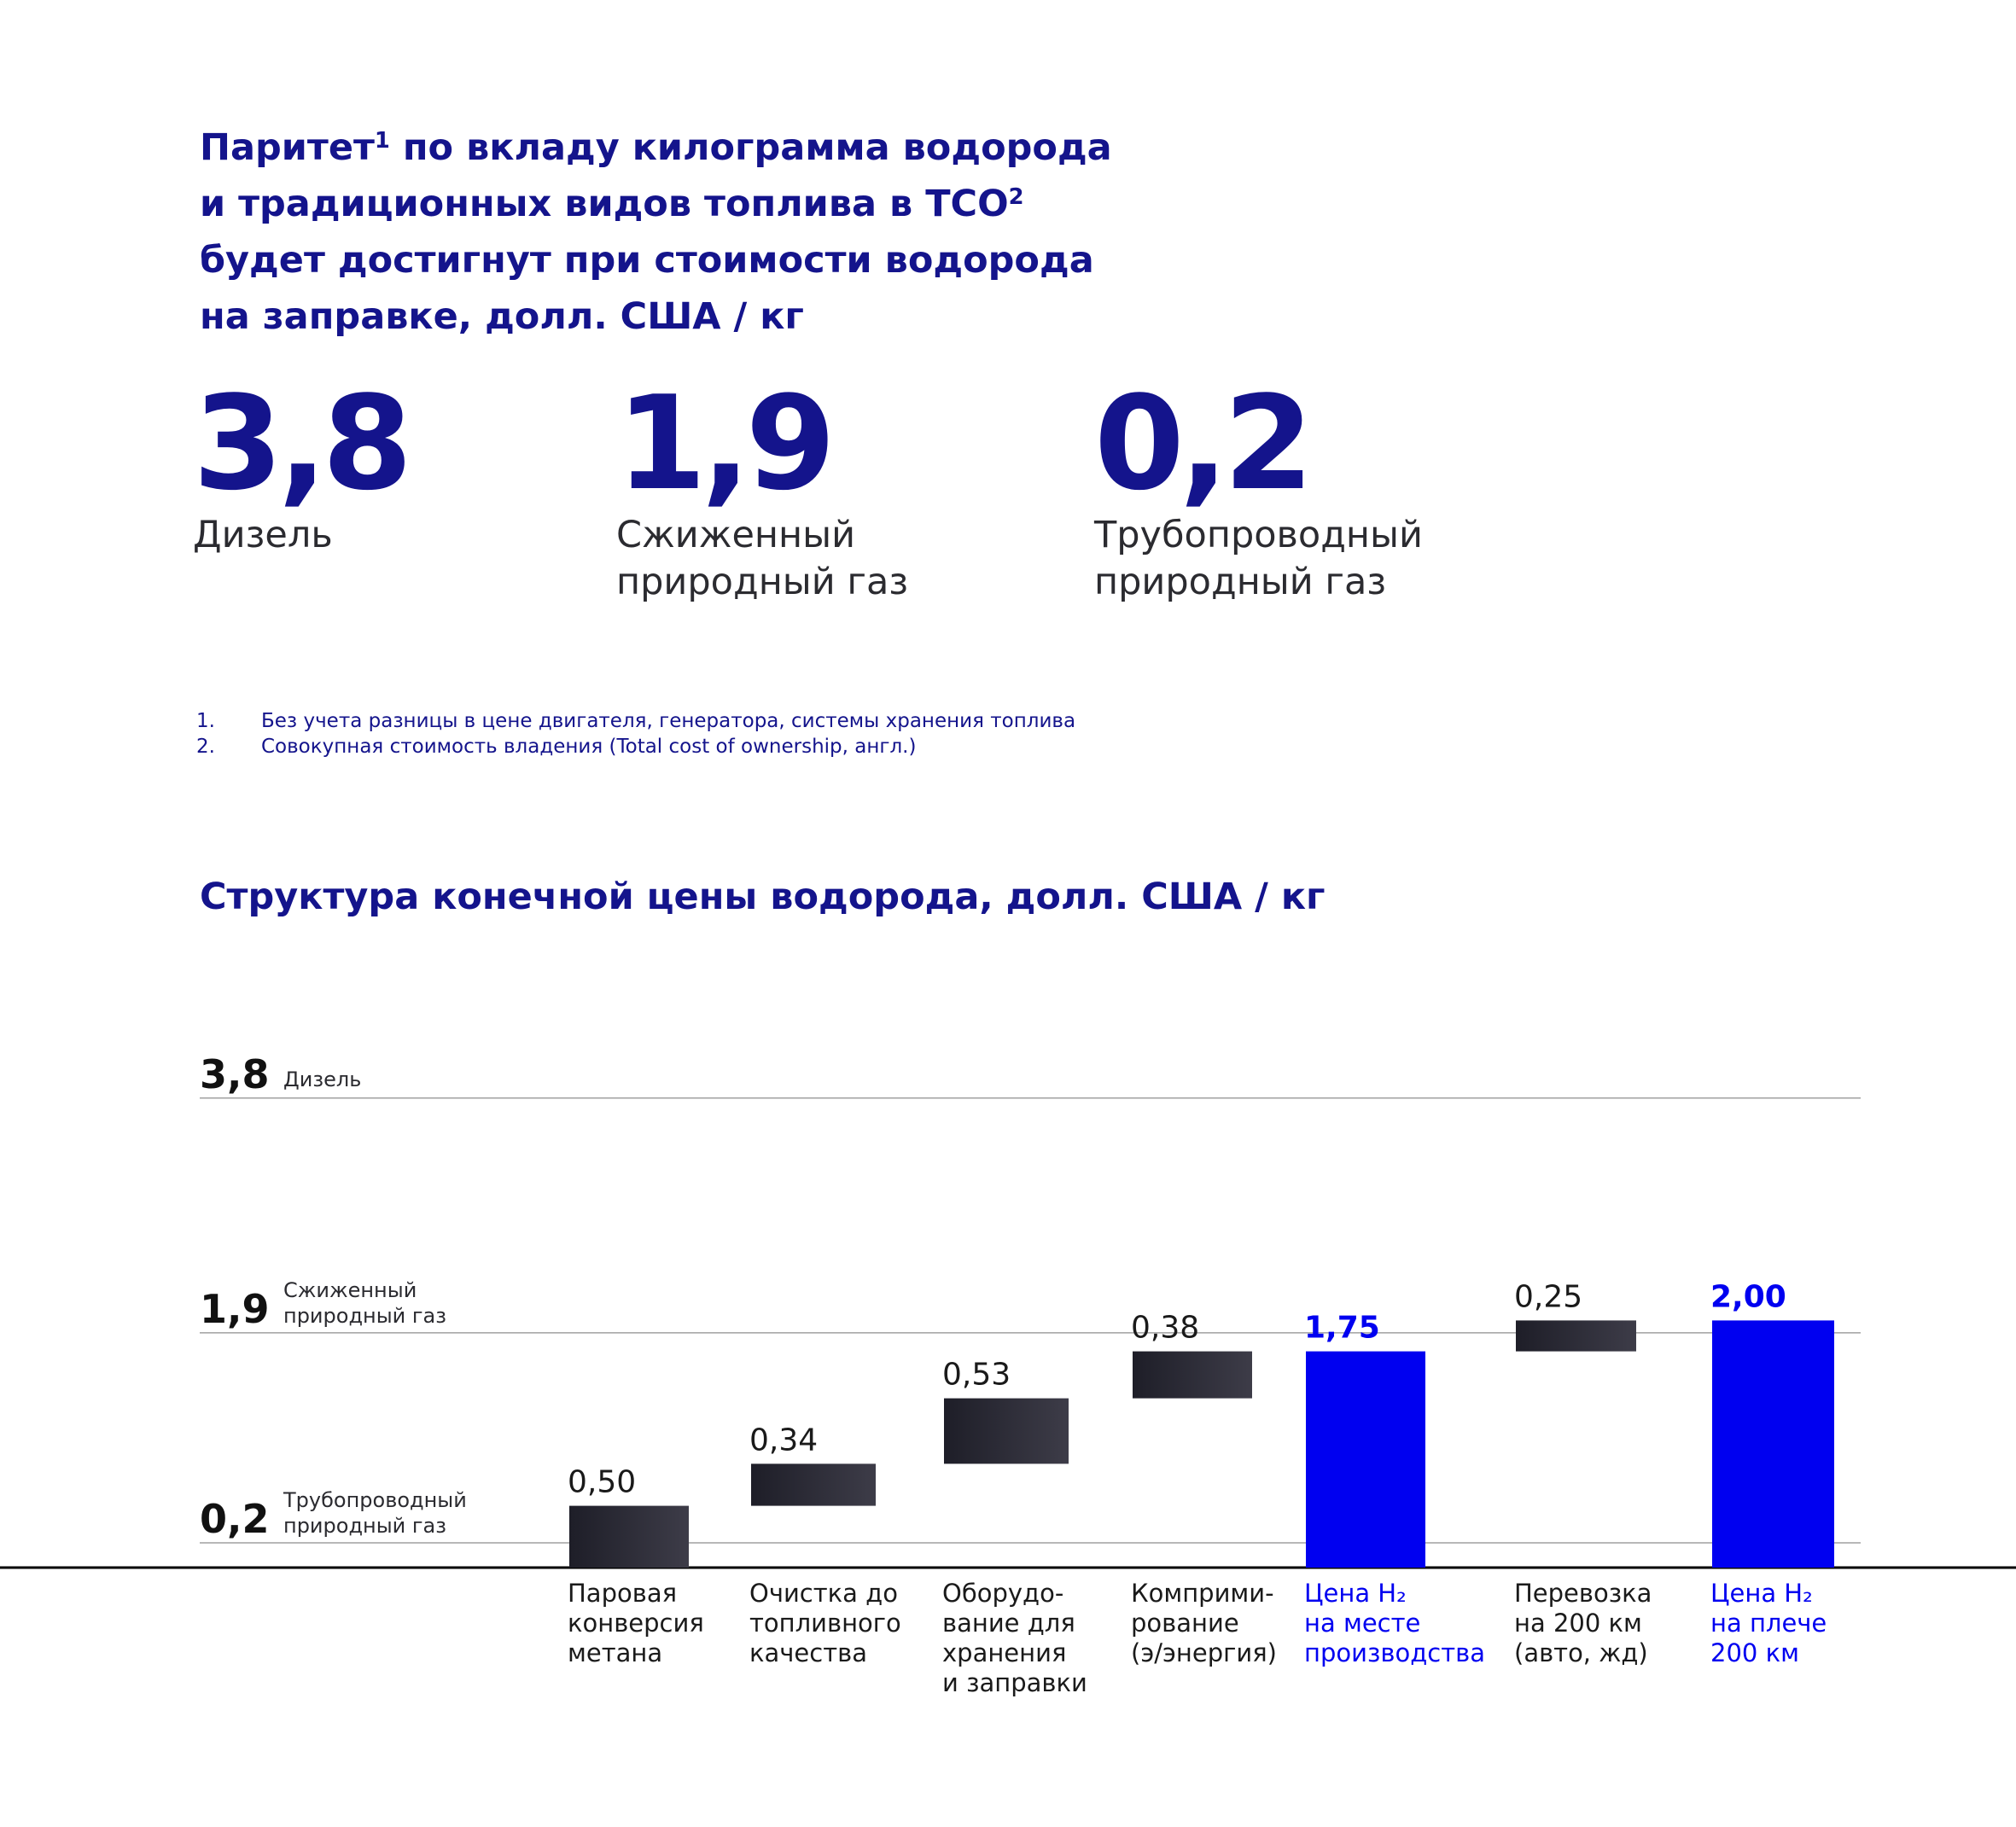 The width and height of the screenshot is (2016, 1827). What do you see at coordinates (1165, 1328) in the screenshot?
I see `bar-value-label: 0,38` at bounding box center [1165, 1328].